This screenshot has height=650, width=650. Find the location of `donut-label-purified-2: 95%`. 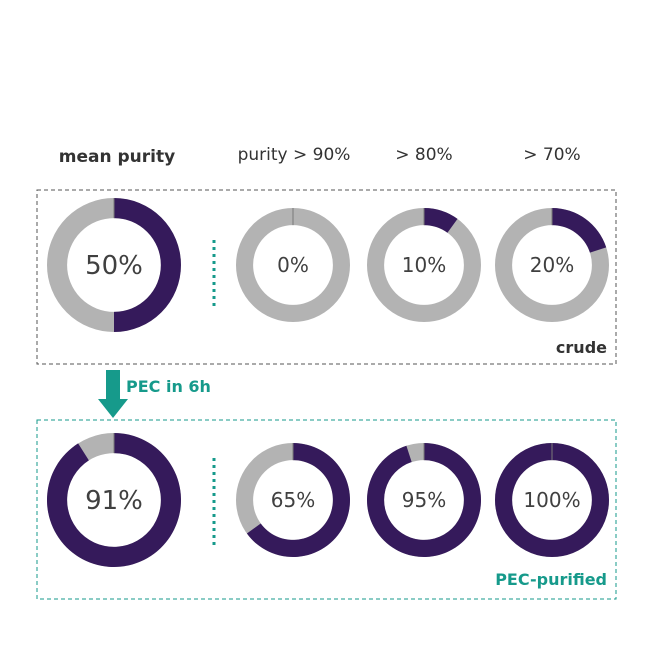

donut-label-purified-2: 95% is located at coordinates (424, 500).